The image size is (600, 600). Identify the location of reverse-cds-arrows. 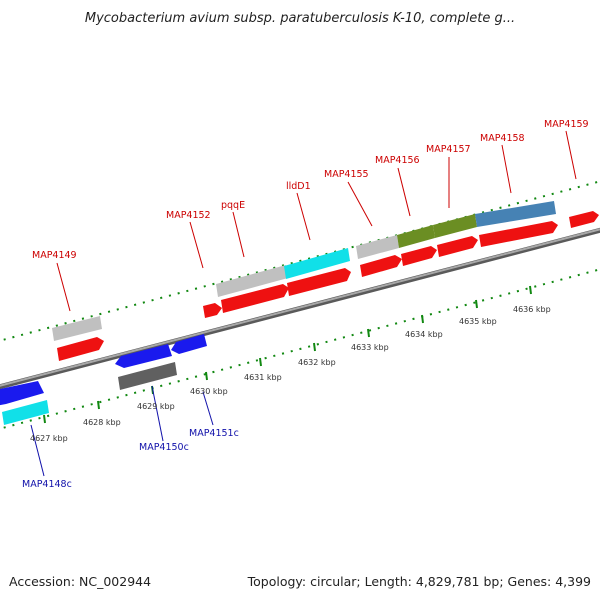
(103, 370).